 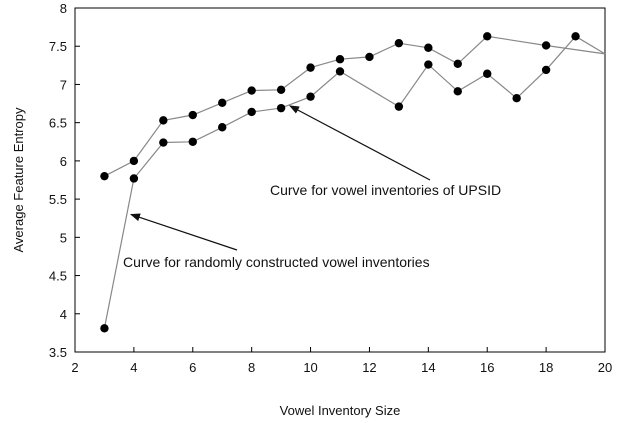 I want to click on x-tick-label: 10, so click(x=310, y=367).